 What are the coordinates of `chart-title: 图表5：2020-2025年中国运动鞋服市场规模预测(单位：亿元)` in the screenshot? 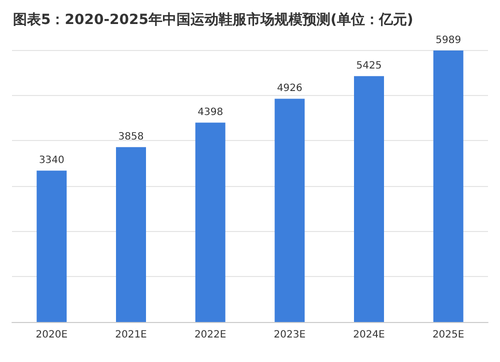 It's located at (213, 19).